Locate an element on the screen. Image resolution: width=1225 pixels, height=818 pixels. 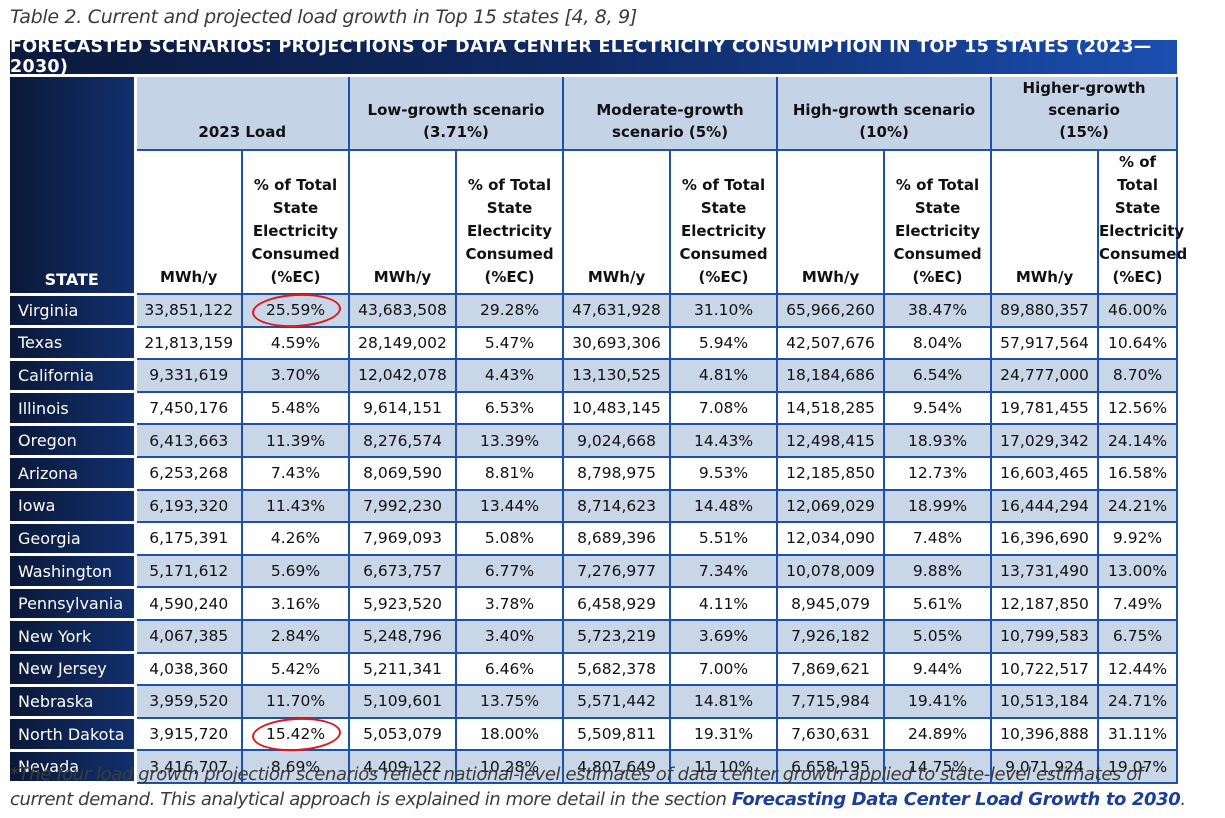
cell-value: 15.42% is located at coordinates (295, 734).